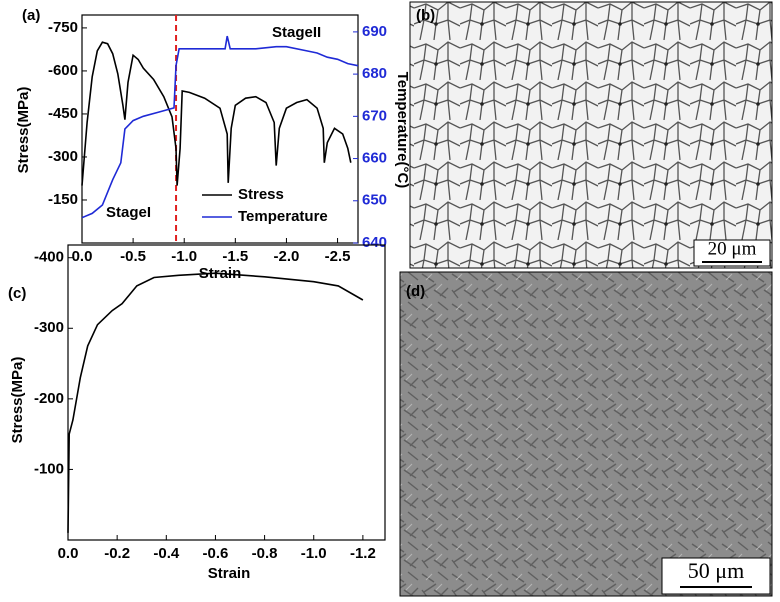  What do you see at coordinates (63, 70) in the screenshot?
I see `y-tick-label: -600` at bounding box center [63, 70].